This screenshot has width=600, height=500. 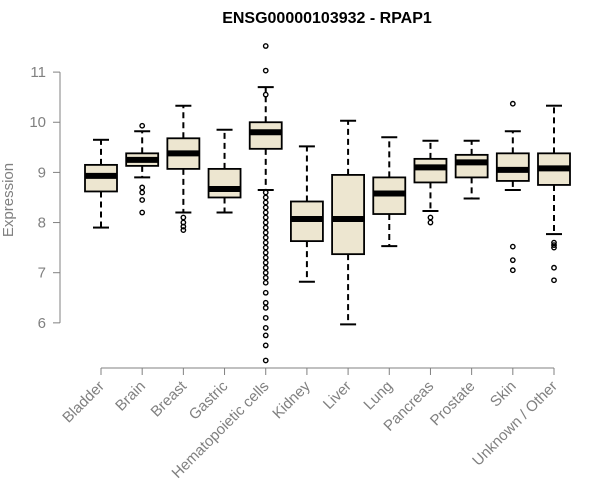 I want to click on y-tick-label-8: 8, so click(x=42, y=223).